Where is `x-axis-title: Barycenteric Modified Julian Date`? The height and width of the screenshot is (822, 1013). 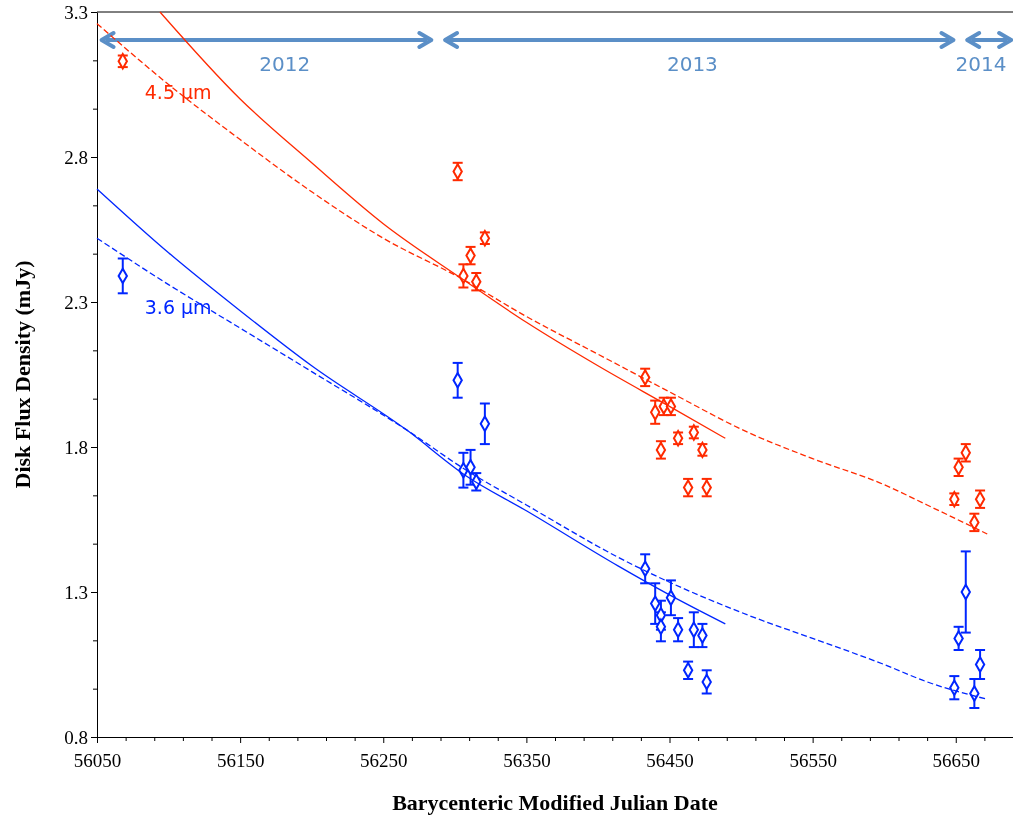
x-axis-title: Barycenteric Modified Julian Date is located at coordinates (555, 802).